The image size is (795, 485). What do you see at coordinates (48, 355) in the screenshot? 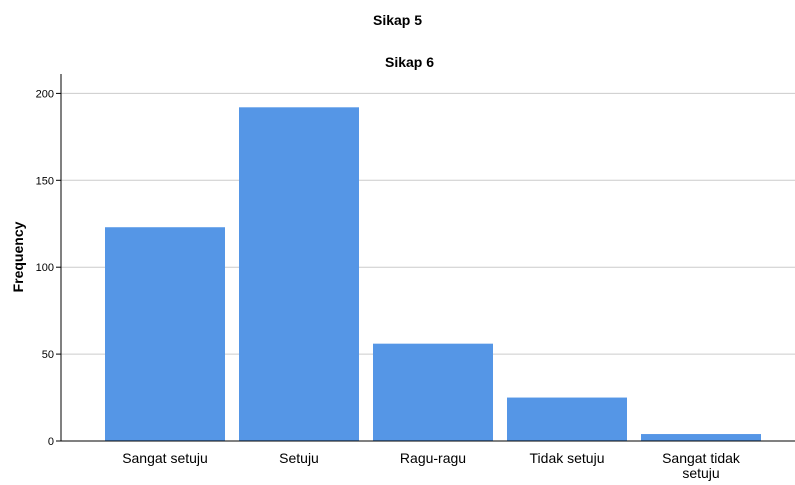
I see `y-tick-label: 50` at bounding box center [48, 355].